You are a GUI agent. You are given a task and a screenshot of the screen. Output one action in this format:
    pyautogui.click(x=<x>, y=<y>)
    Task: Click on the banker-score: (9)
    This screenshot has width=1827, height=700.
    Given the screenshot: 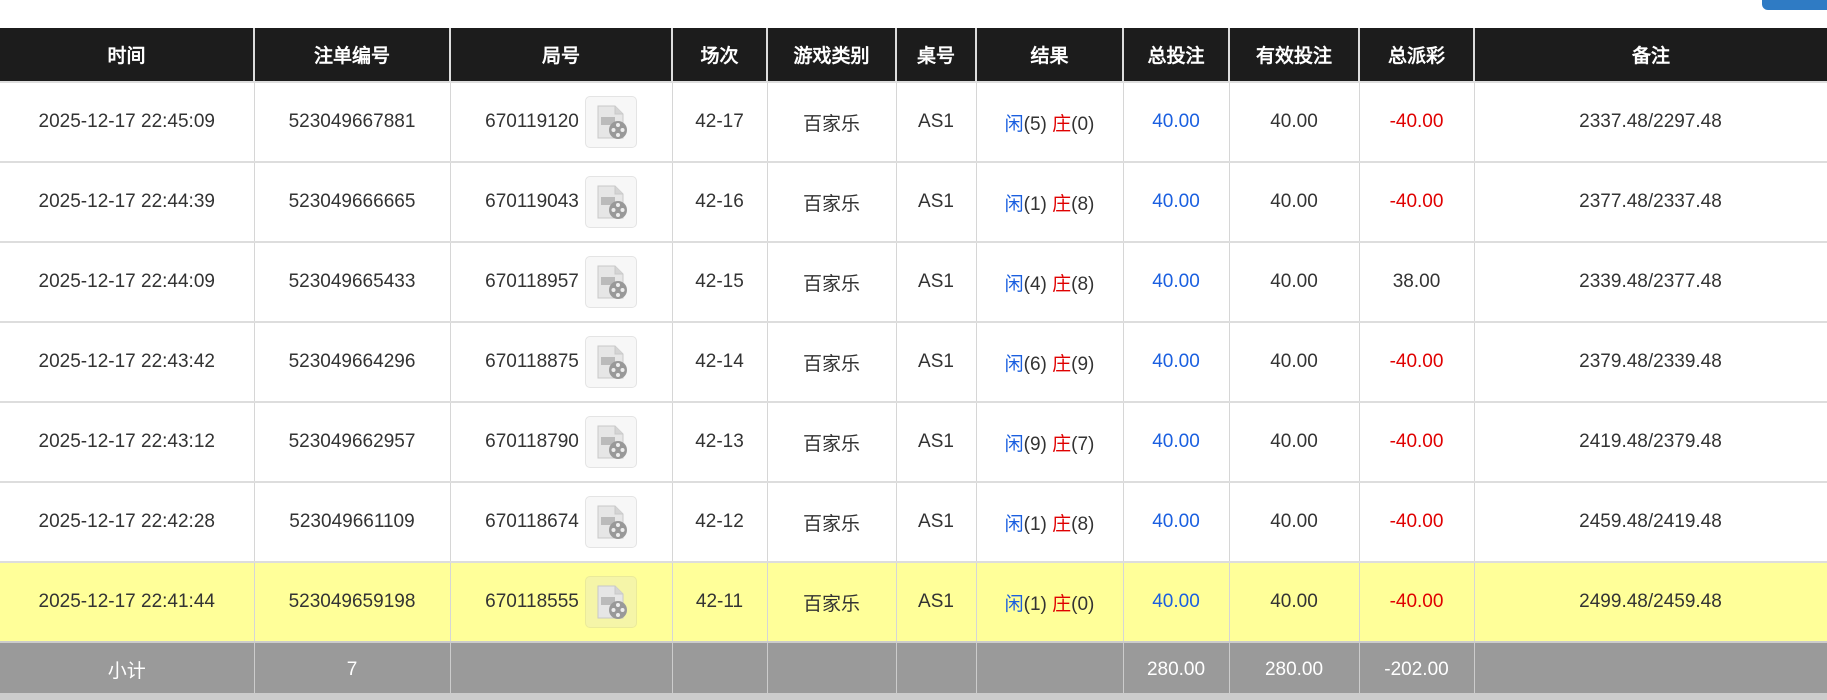 What is the action you would take?
    pyautogui.click(x=1083, y=364)
    